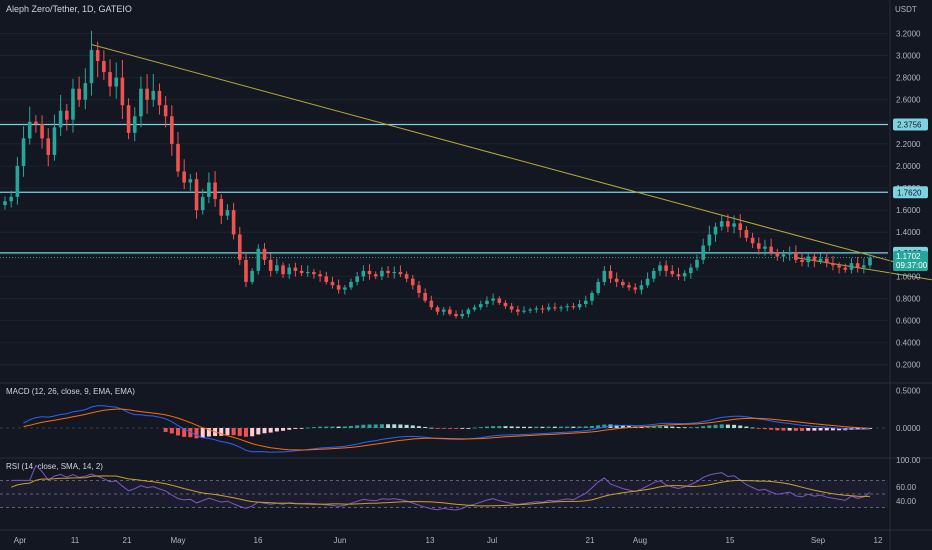 Image resolution: width=932 pixels, height=550 pixels. I want to click on price-tick-label: 2.8000, so click(908, 78).